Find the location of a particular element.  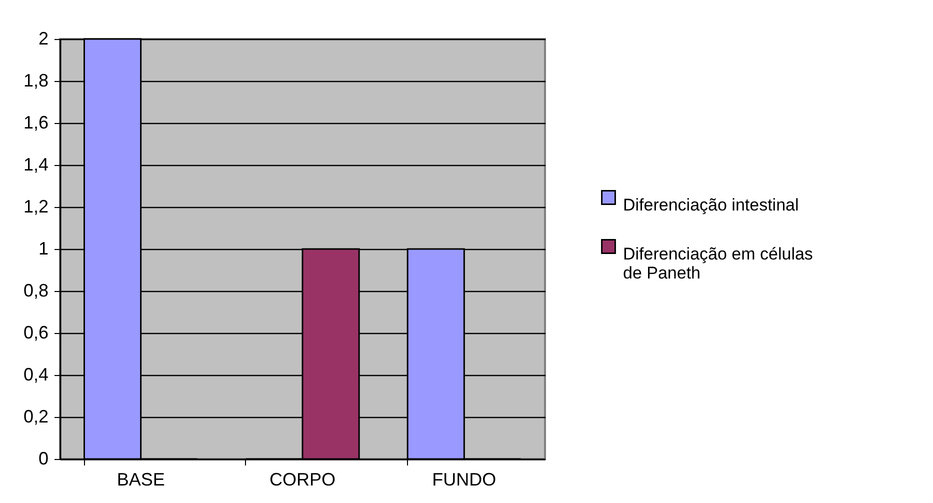

y-tick-label: 1,4 is located at coordinates (35, 164).